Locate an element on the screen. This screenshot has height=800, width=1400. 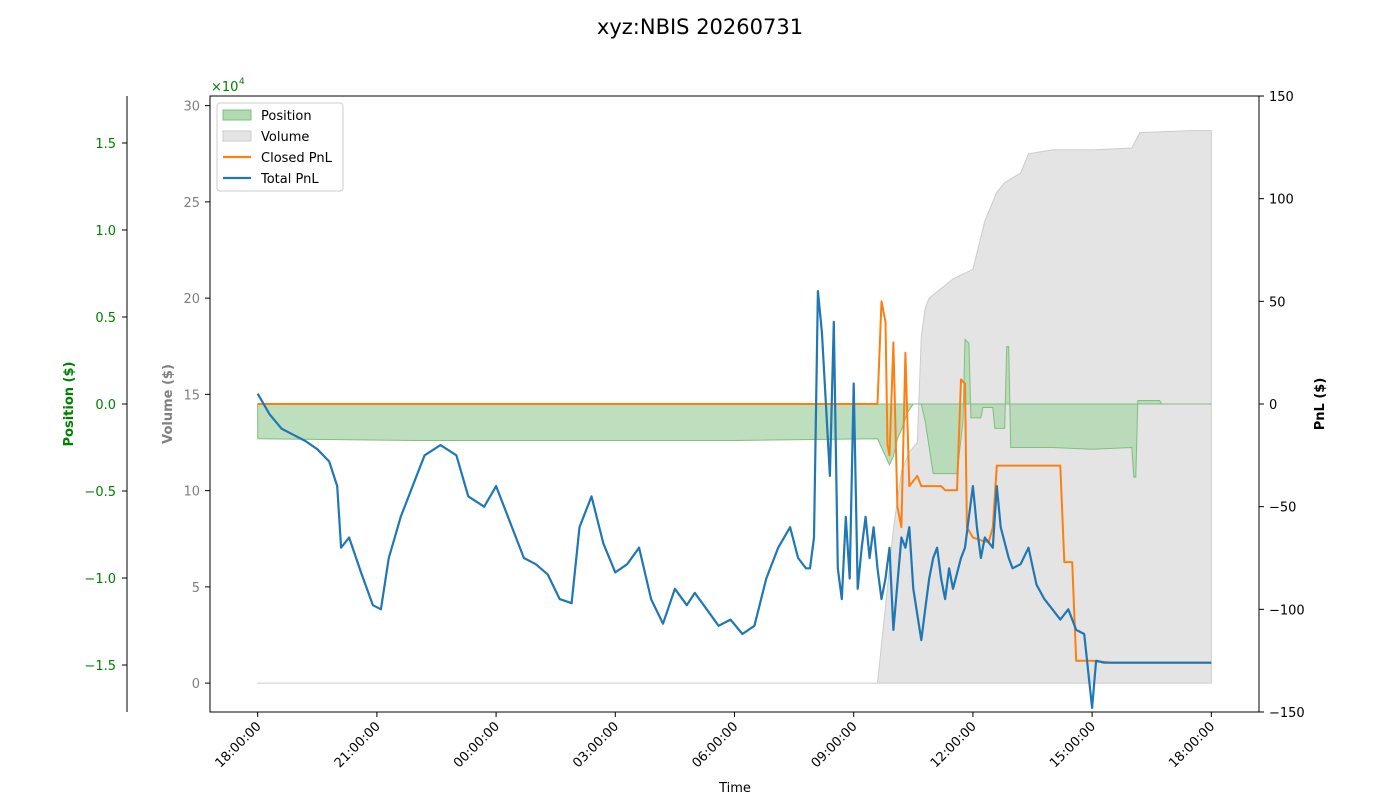
position-axis: 1.5 1.0 0.5 0.0 −0.5 −1.0 −1.5 is located at coordinates (106, 404).